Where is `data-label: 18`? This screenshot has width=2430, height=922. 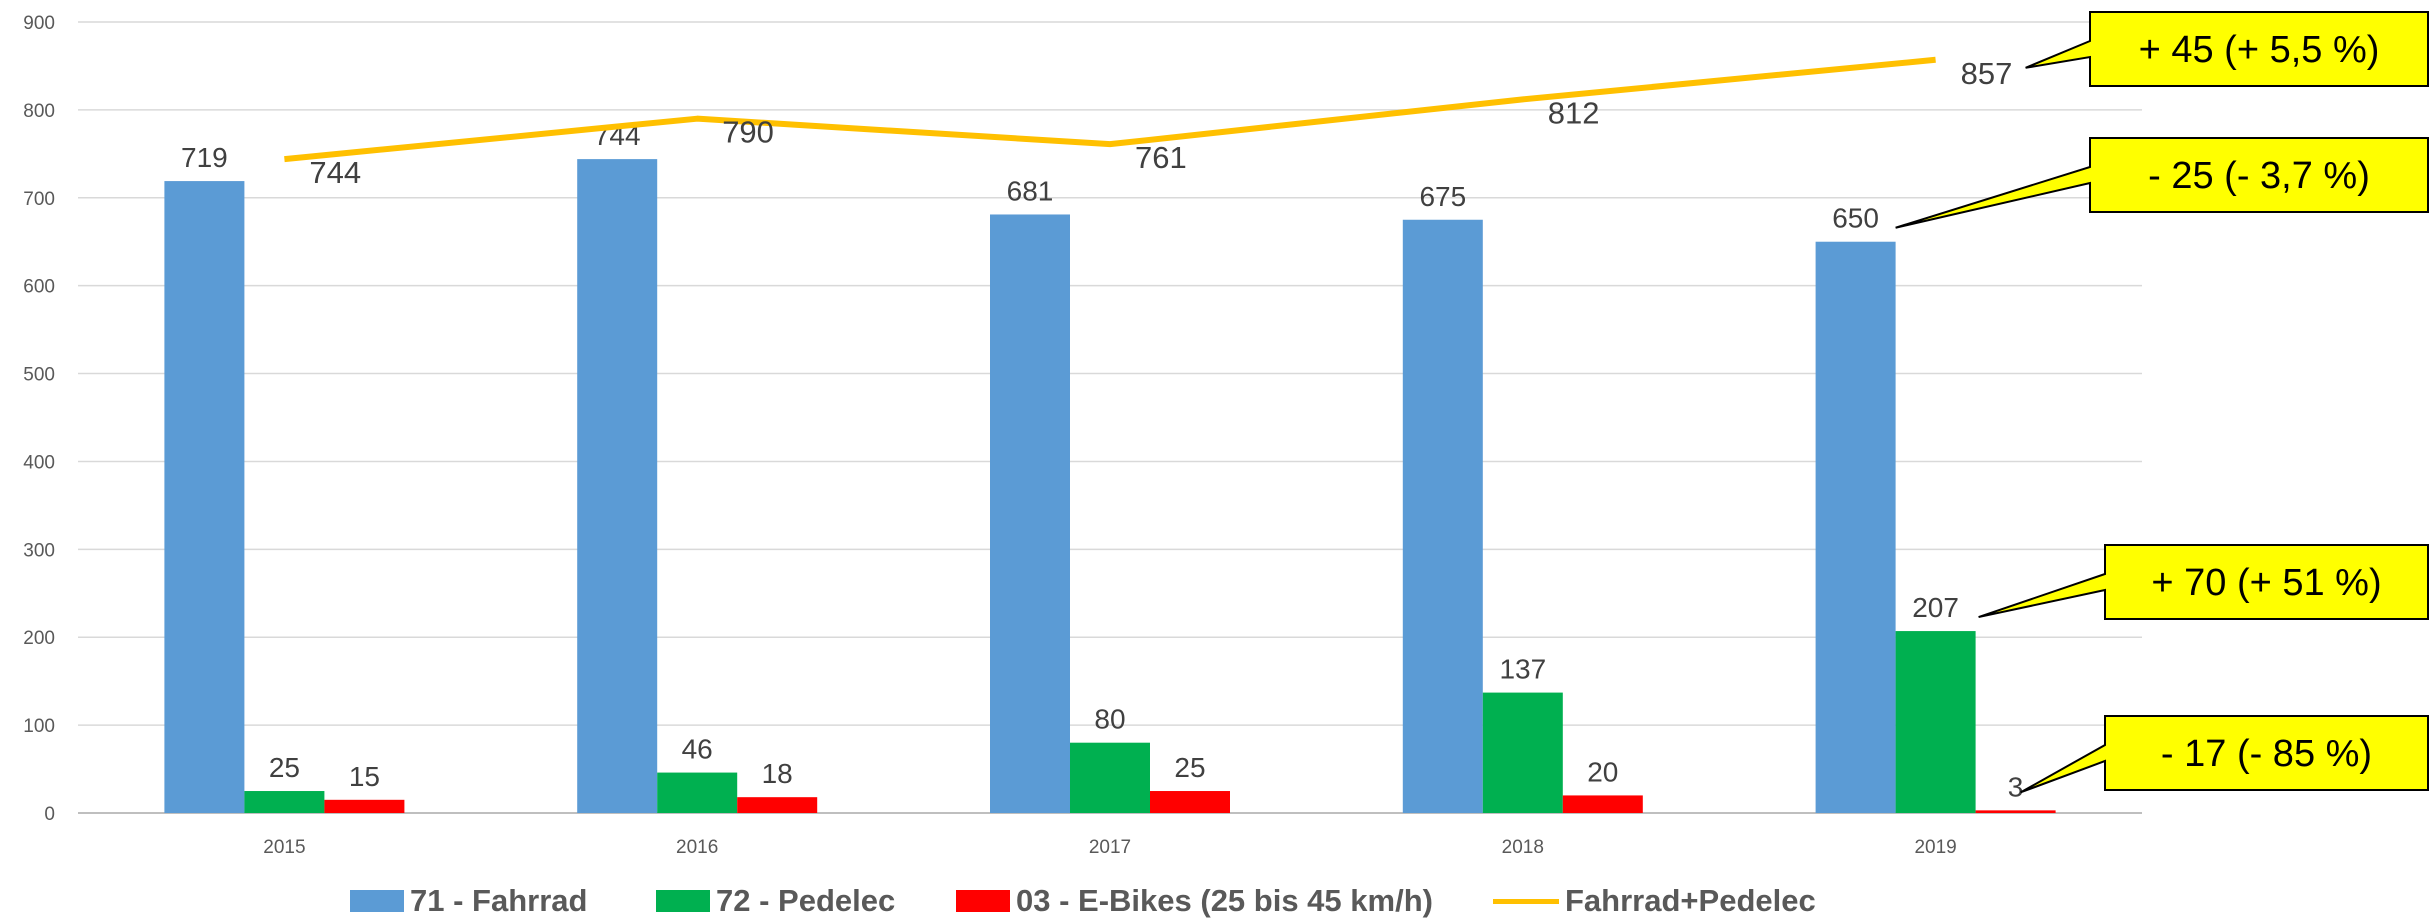 data-label: 18 is located at coordinates (777, 773).